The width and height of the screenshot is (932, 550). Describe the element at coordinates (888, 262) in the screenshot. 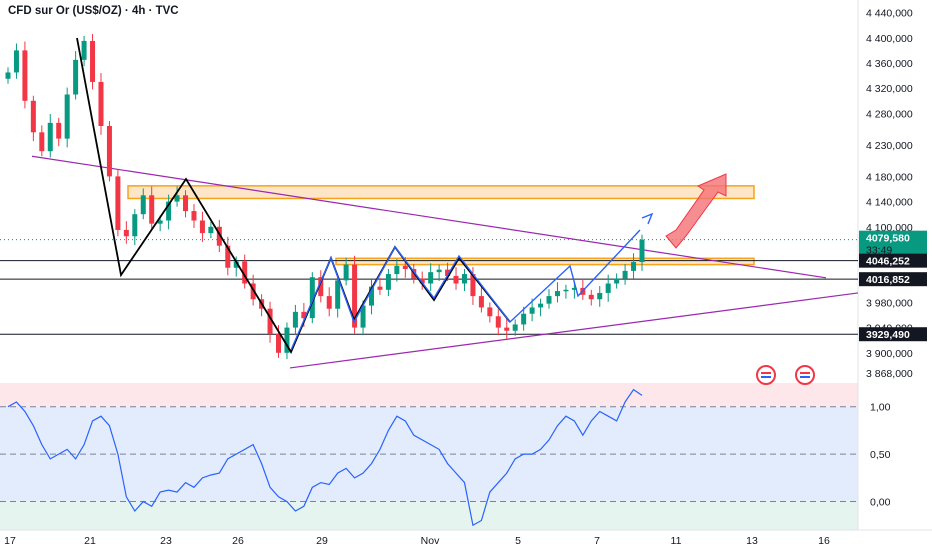

I see `level-tag-0: 4046,252` at that location.